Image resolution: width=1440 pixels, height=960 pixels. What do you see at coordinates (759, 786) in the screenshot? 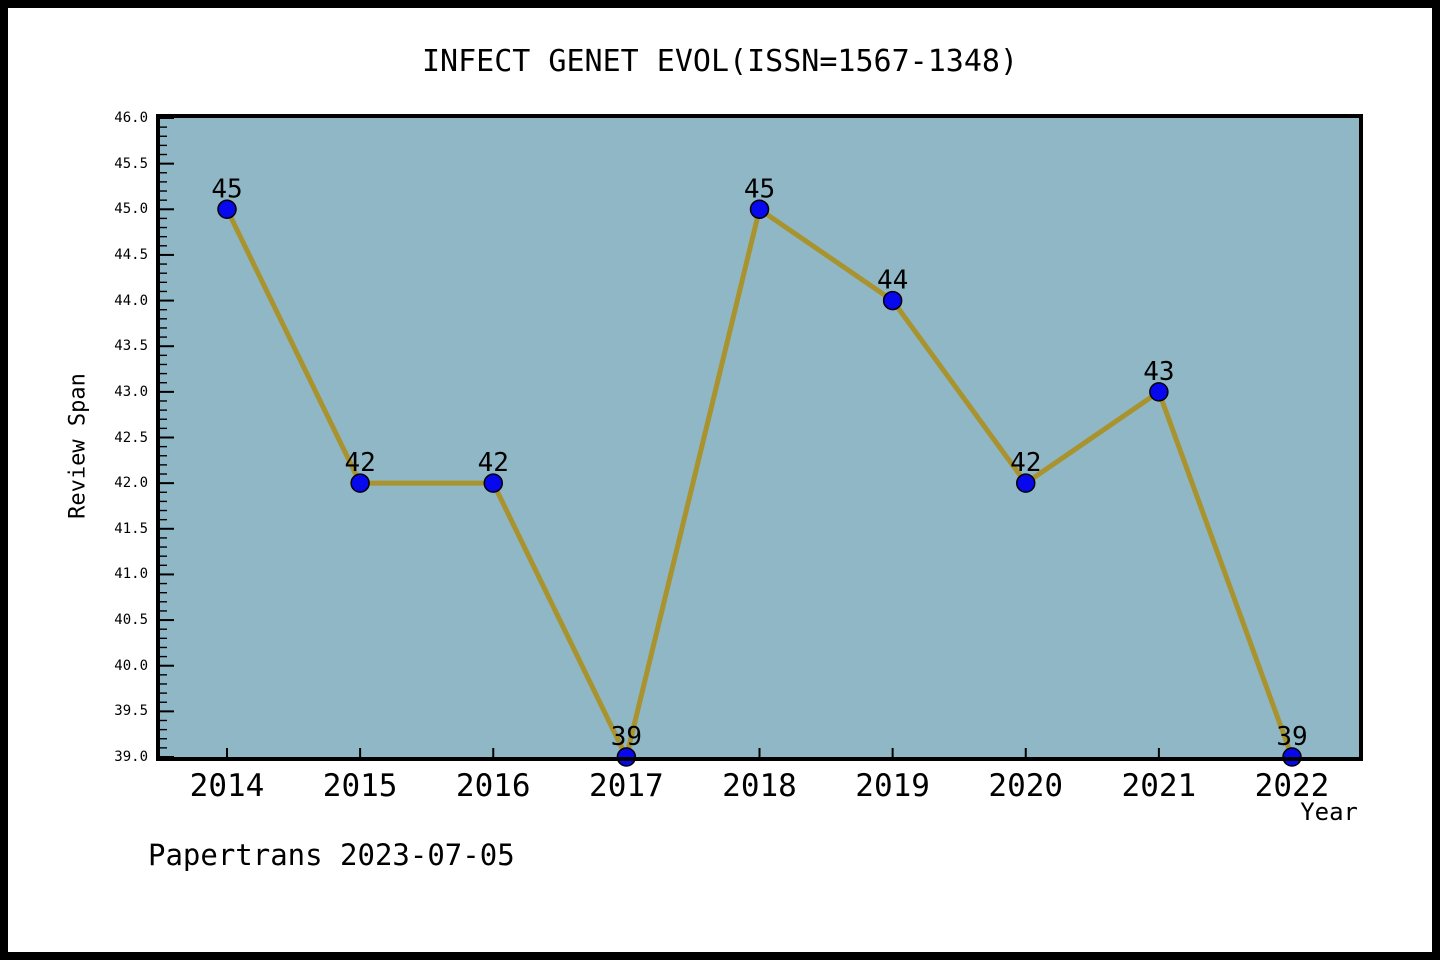
I see `x-axis-tick-label: 2018` at bounding box center [759, 786].